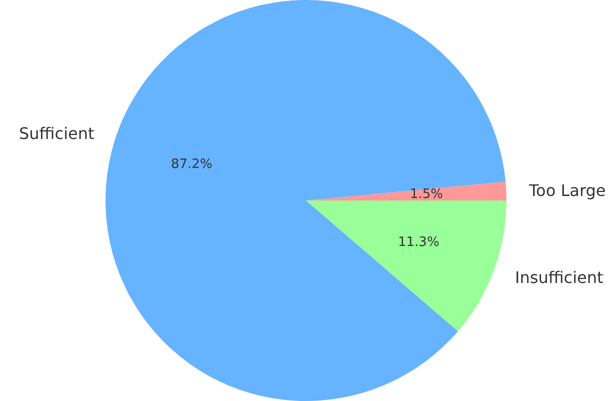 The width and height of the screenshot is (612, 401). I want to click on slice-label: Too Large, so click(567, 190).